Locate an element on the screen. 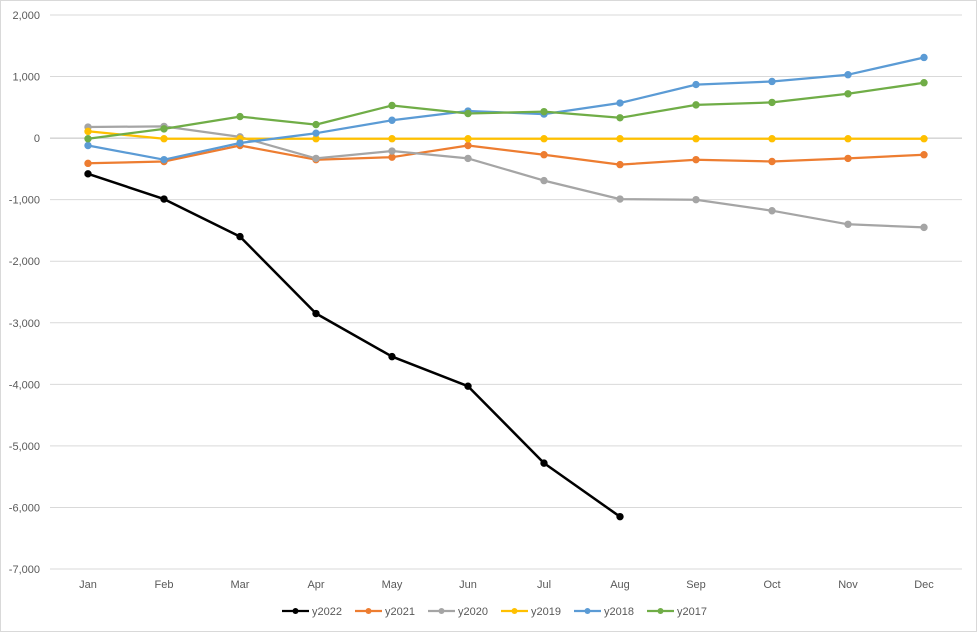  legend-entry-y2018: y2018 is located at coordinates (604, 612).